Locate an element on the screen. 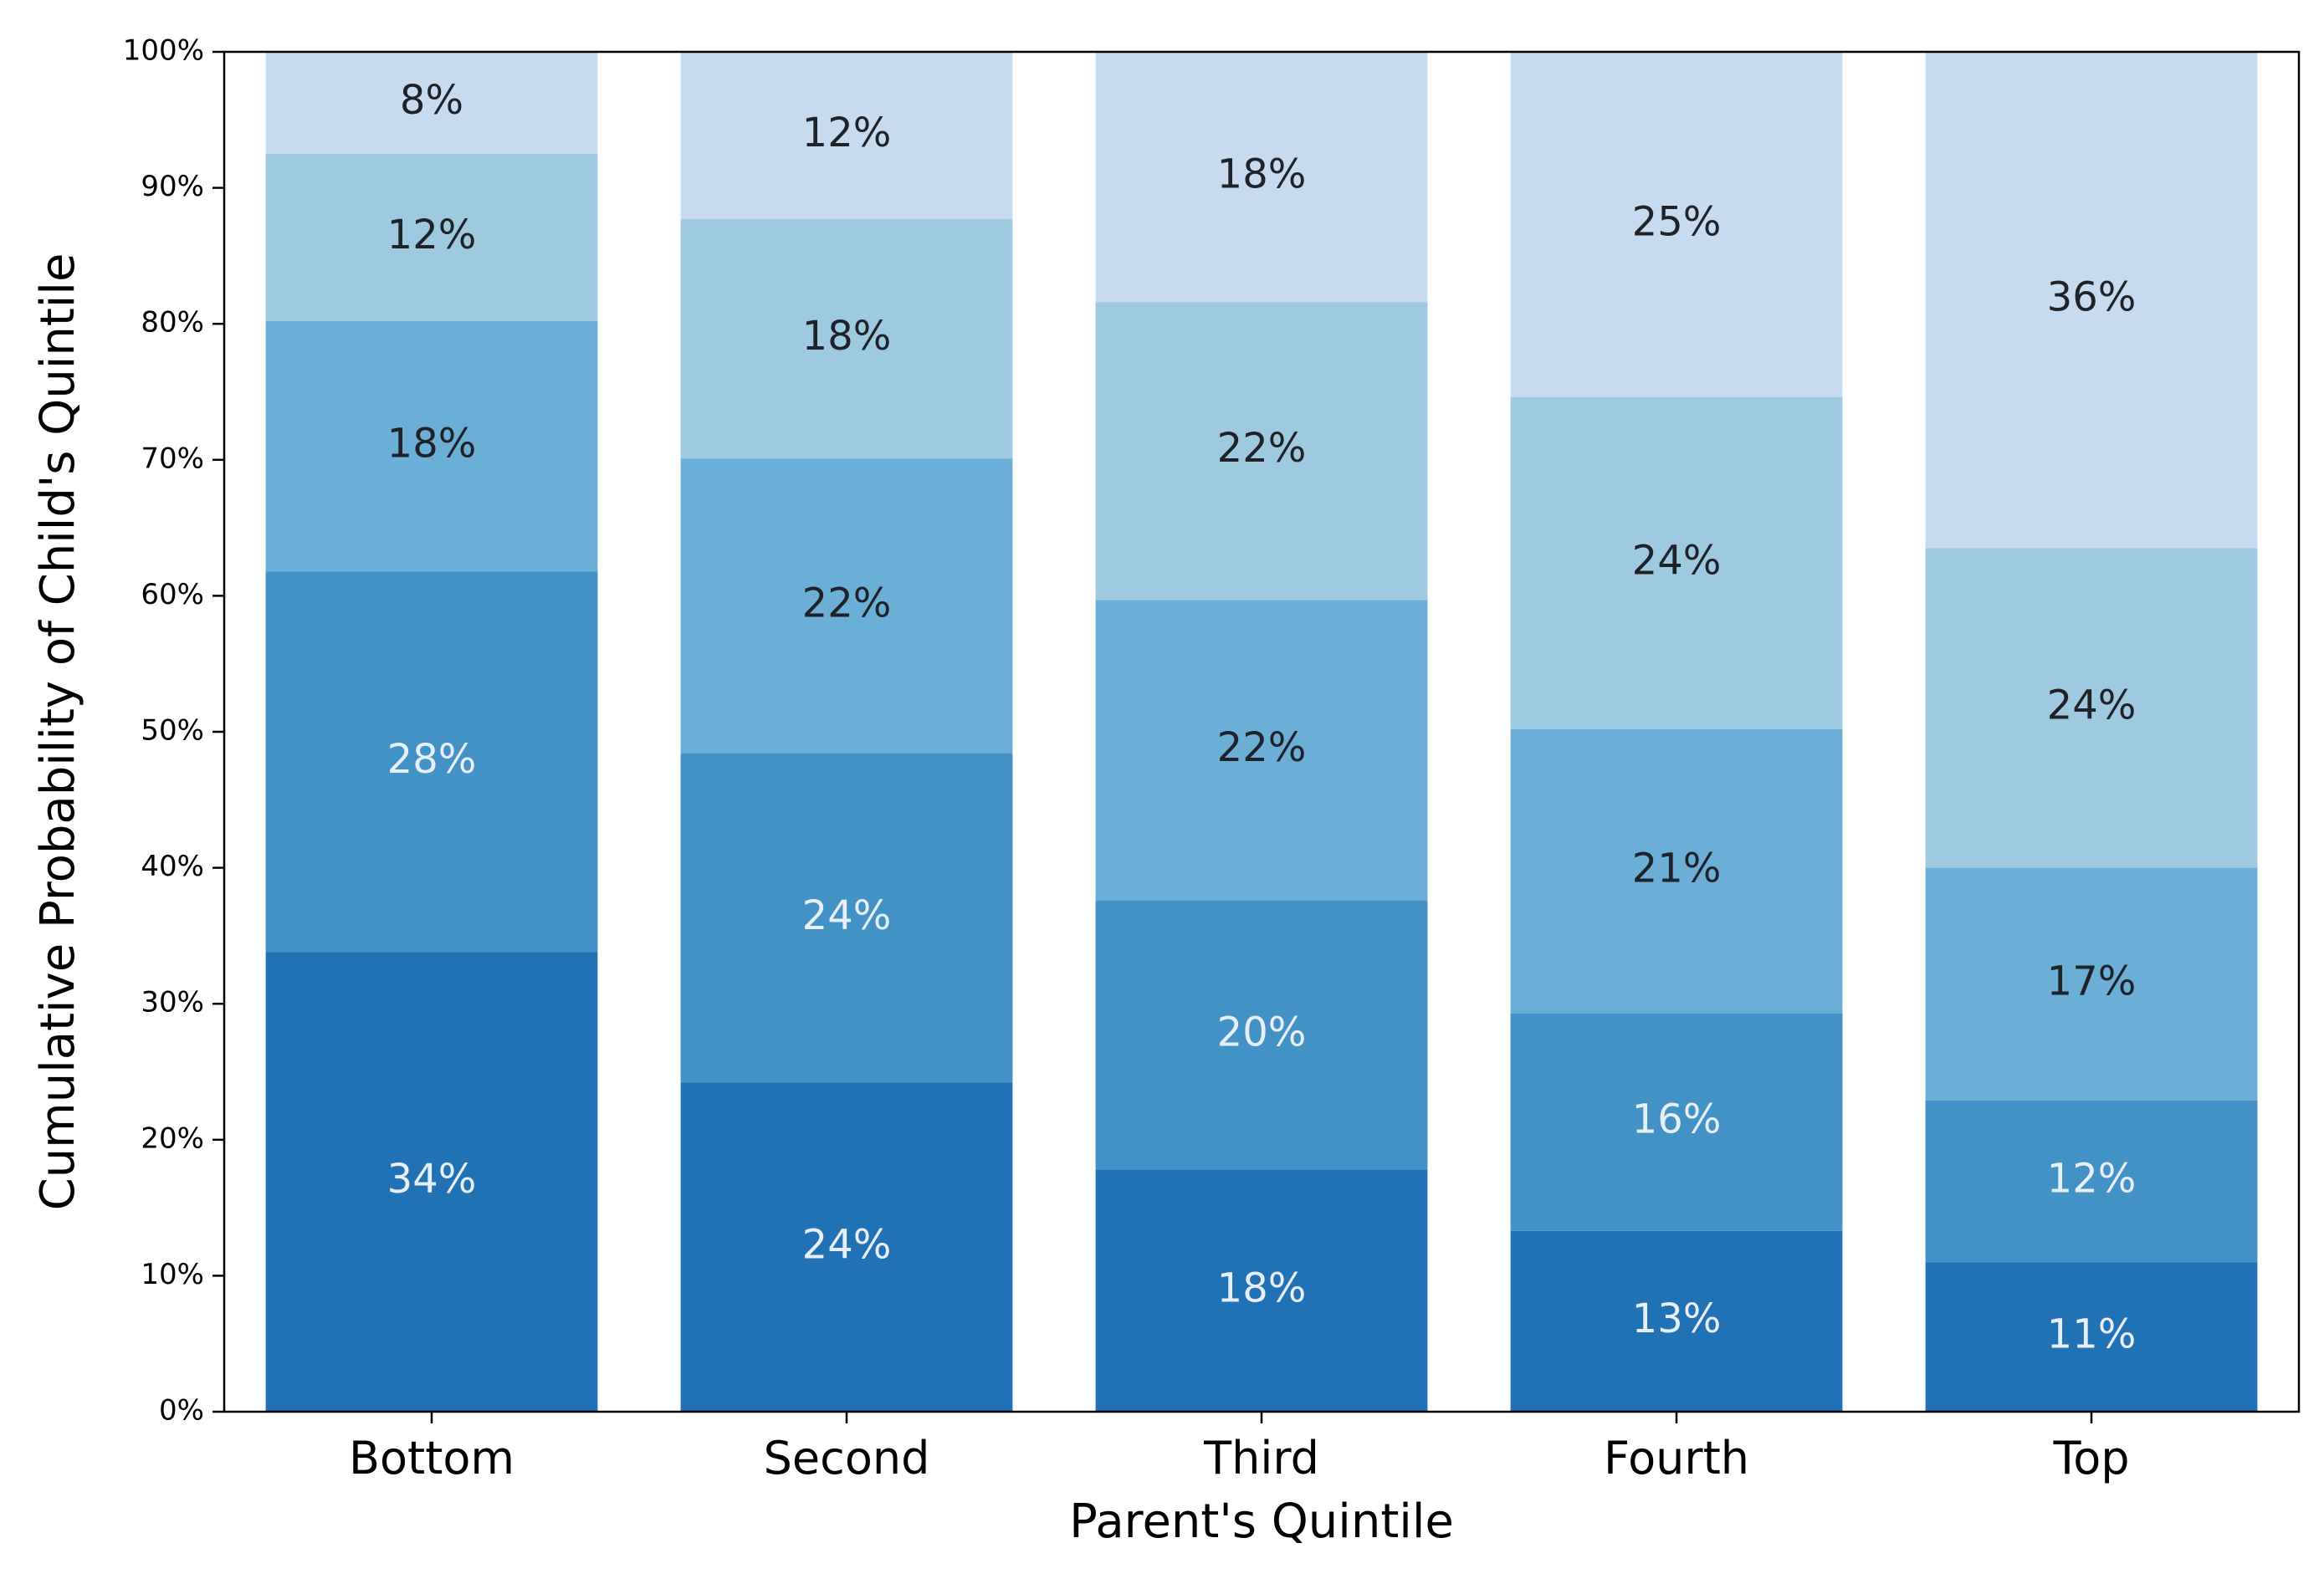 This screenshot has width=2324, height=1584. segment-label-third-4: 22% is located at coordinates (1262, 449).